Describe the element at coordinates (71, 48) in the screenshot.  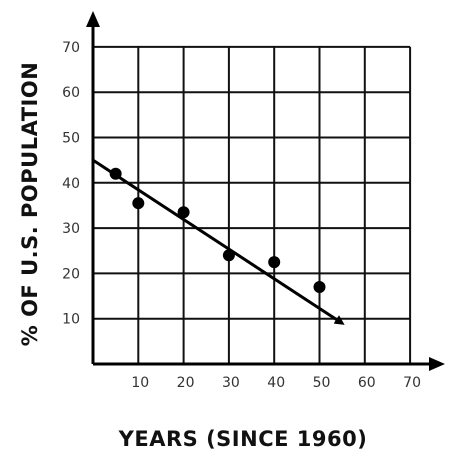
I see `y-tick-label: 70` at that location.